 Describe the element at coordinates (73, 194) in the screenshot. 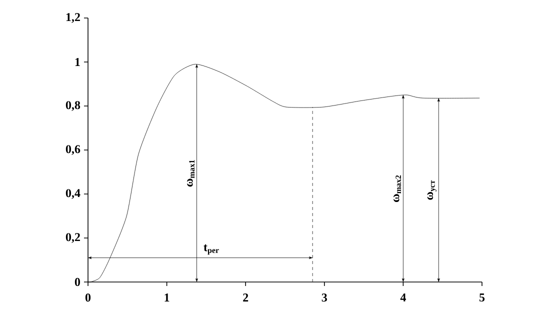

I see `y-tick-label: 0,4` at that location.